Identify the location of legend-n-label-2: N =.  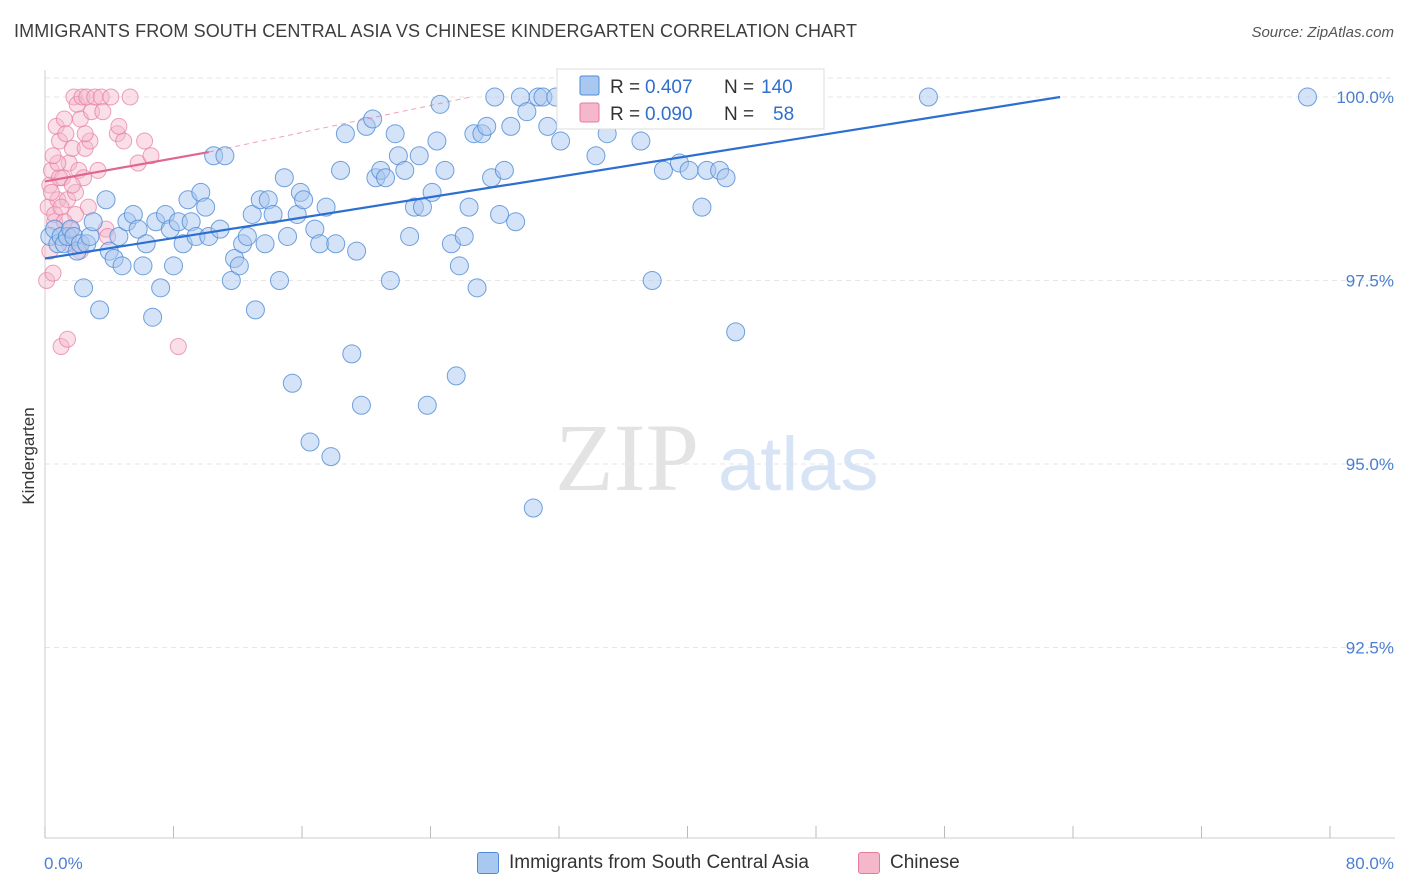
(739, 114).